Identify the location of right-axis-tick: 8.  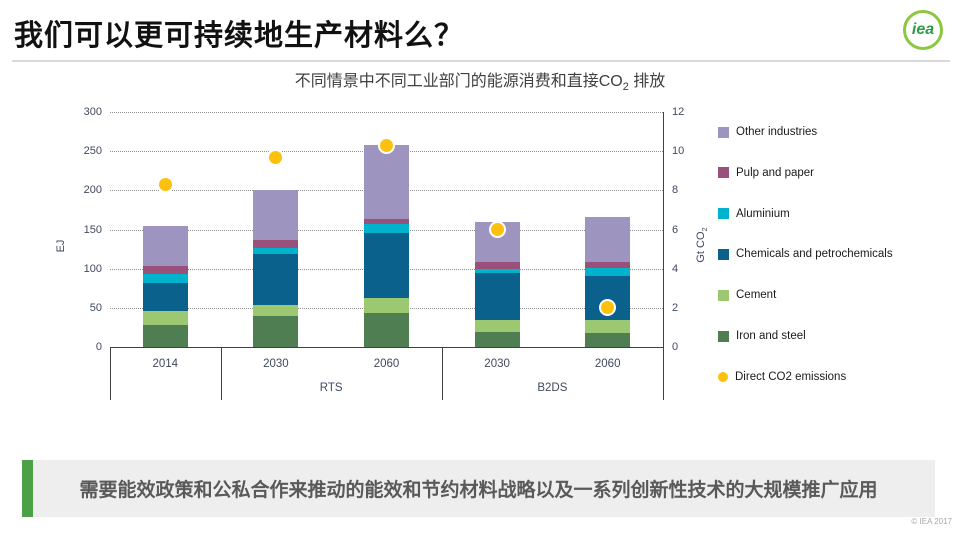
(675, 190).